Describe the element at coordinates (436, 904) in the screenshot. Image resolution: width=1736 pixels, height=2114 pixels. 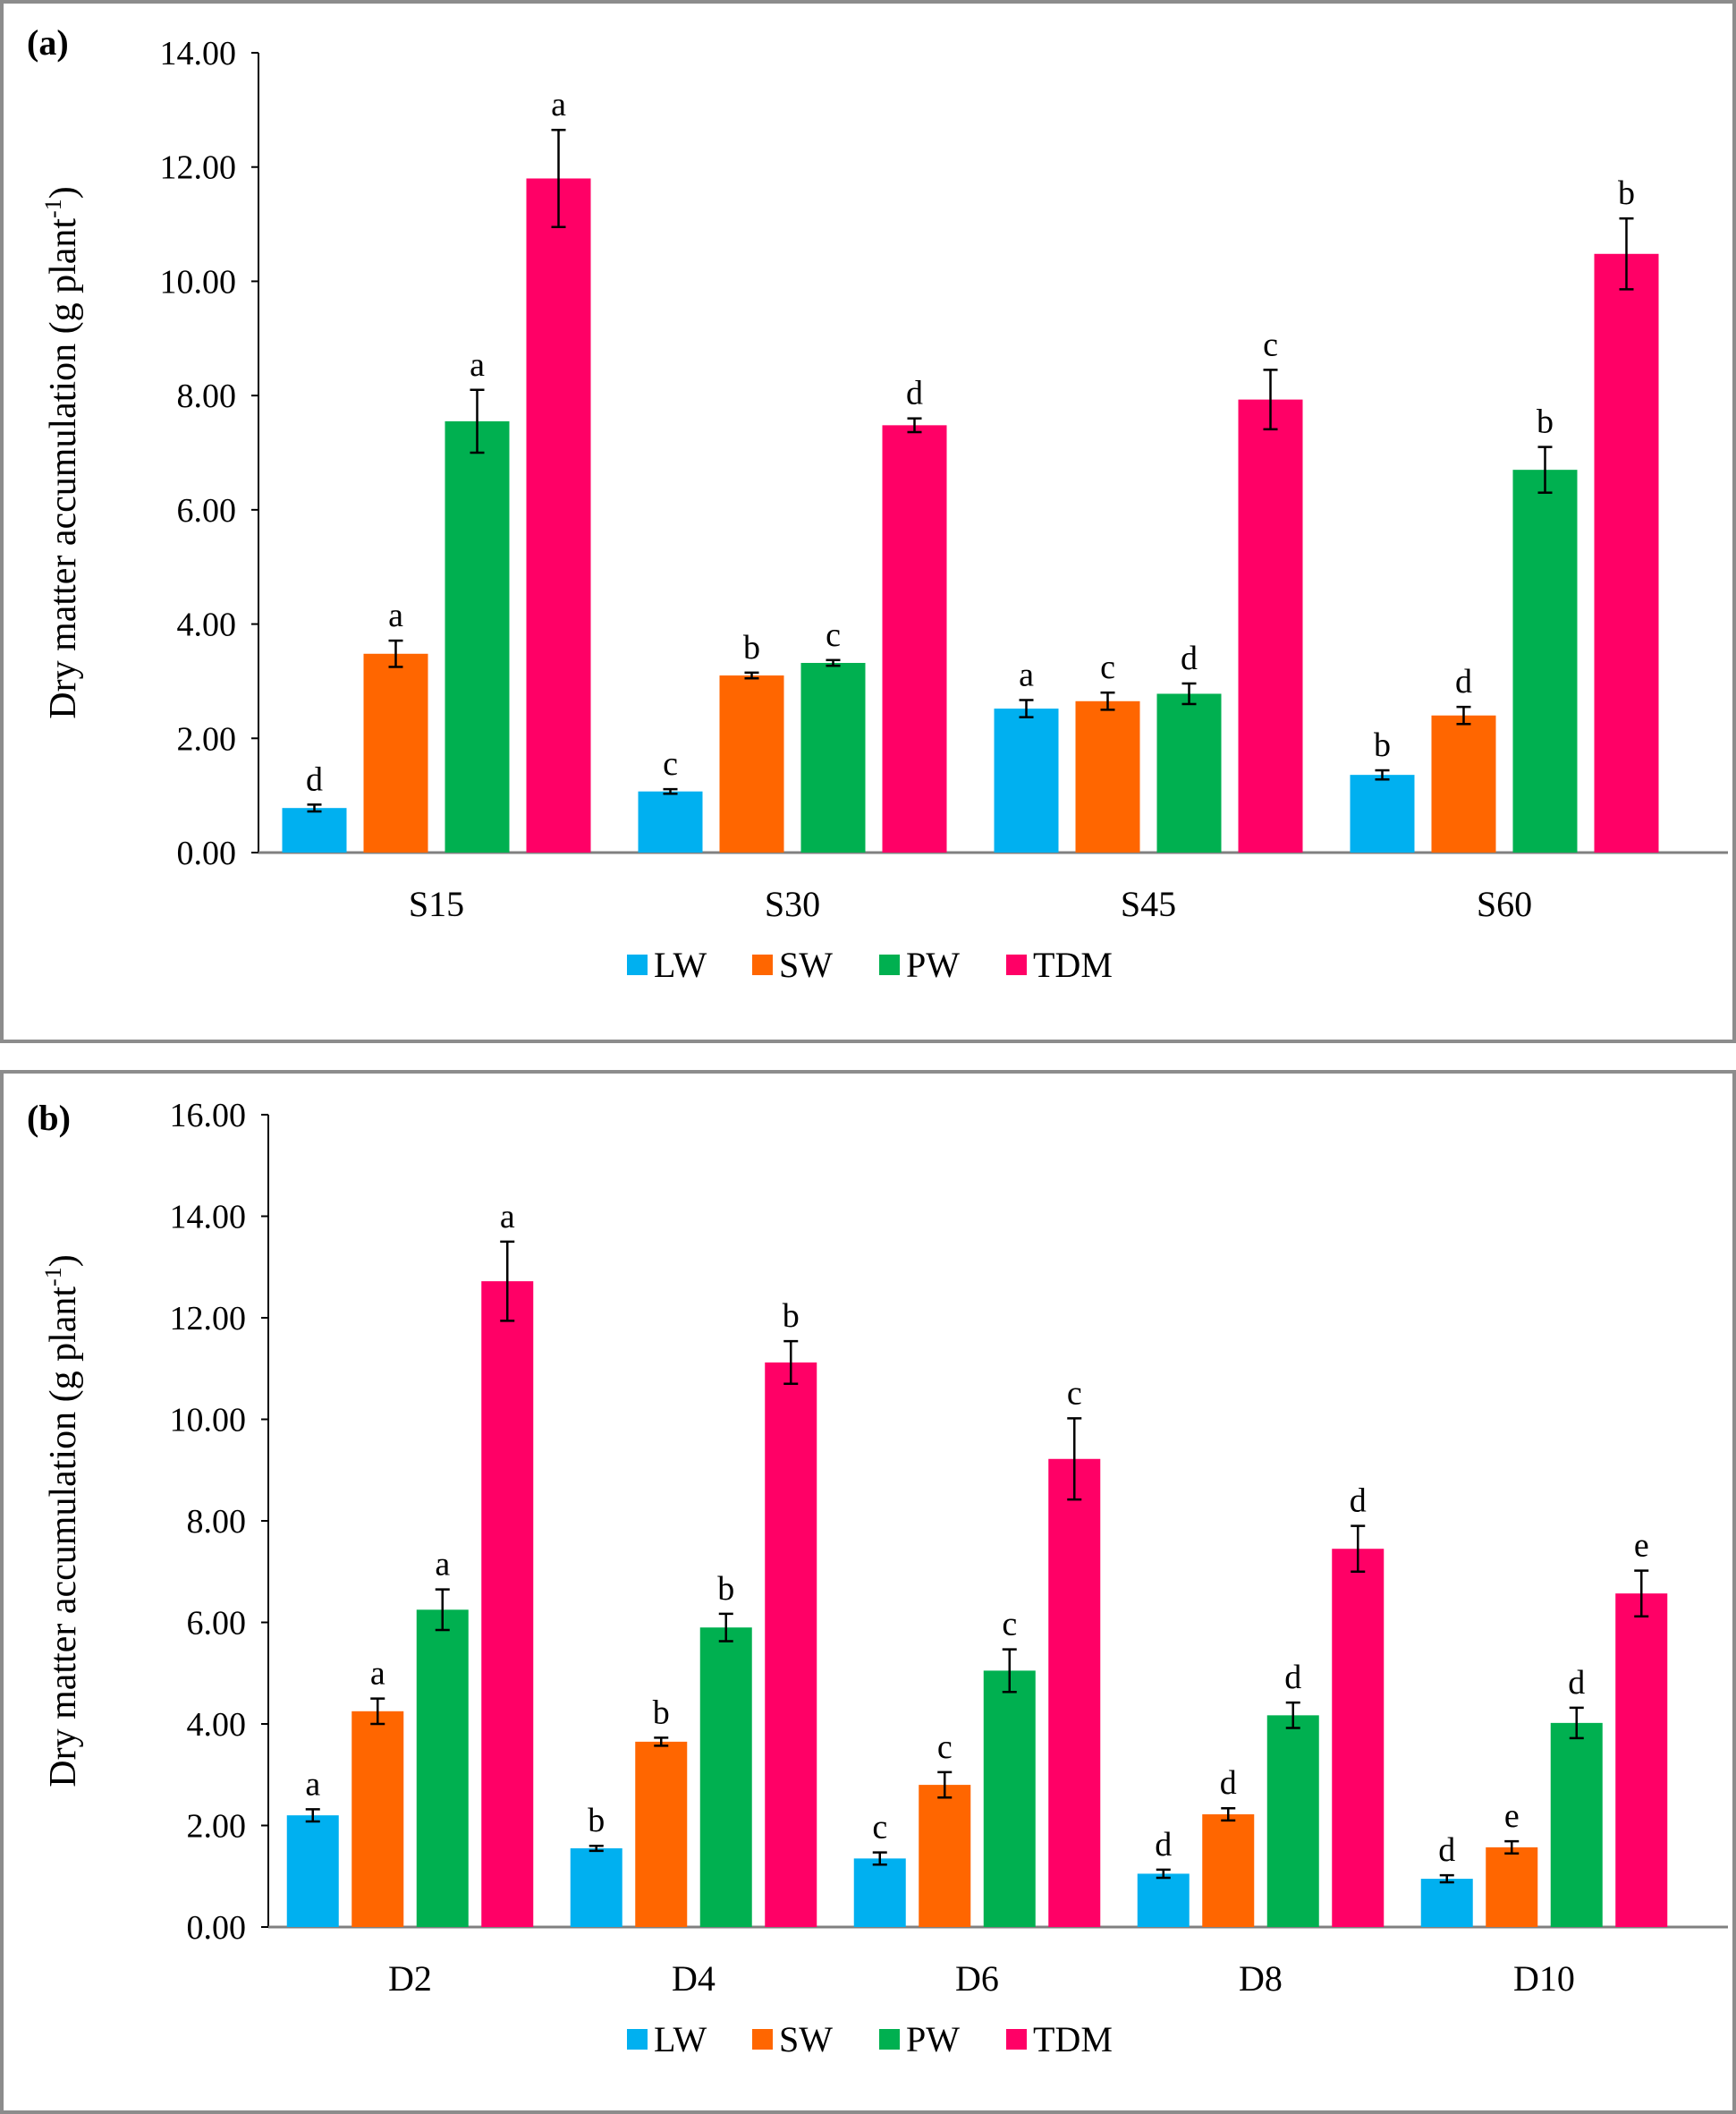
I see `x-tick-label: S15` at that location.